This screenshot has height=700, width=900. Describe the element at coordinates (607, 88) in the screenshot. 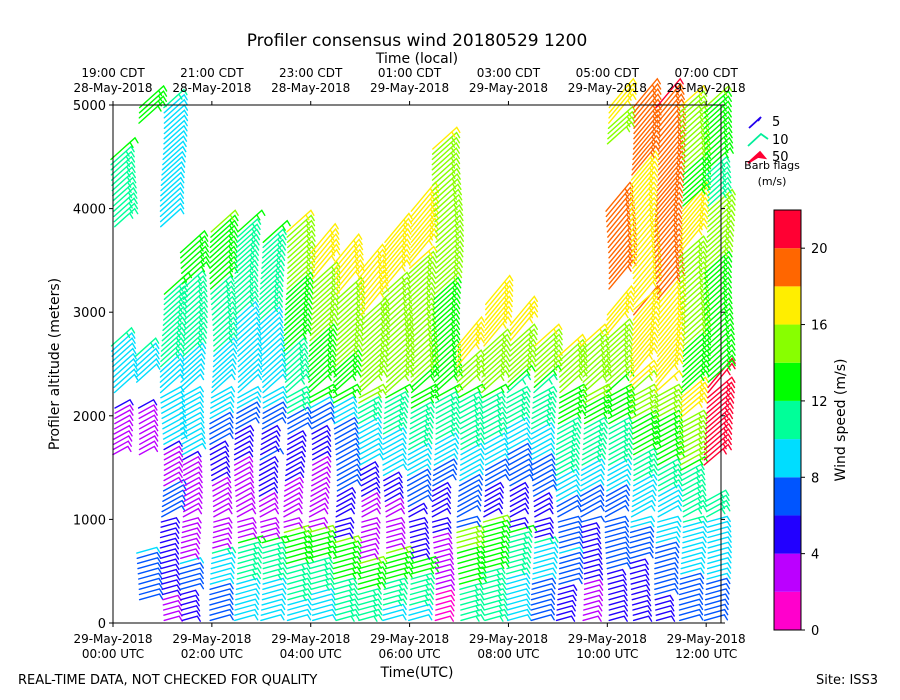

I see `top-tick-date-5: 29-May-2018` at that location.